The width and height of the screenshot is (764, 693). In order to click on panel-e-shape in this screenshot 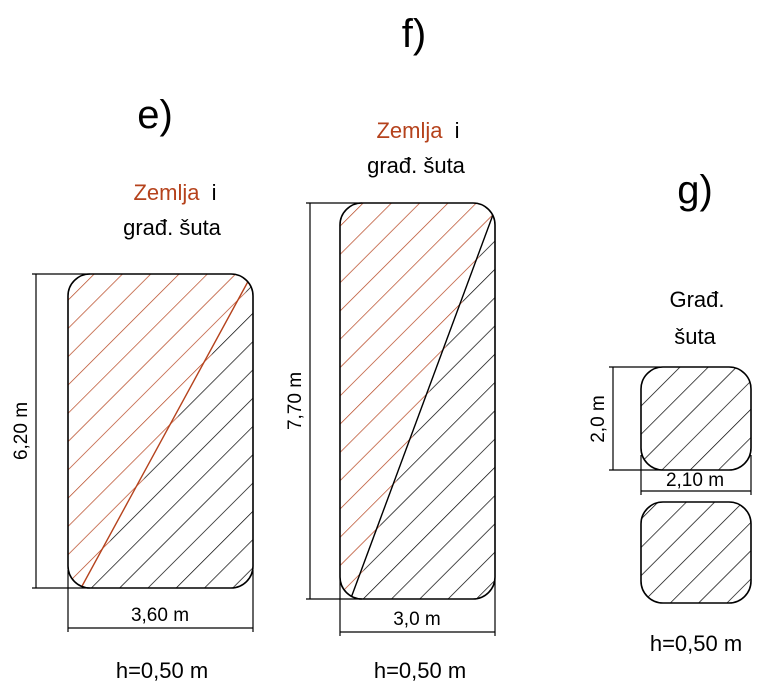, I will do `click(160, 431)`.